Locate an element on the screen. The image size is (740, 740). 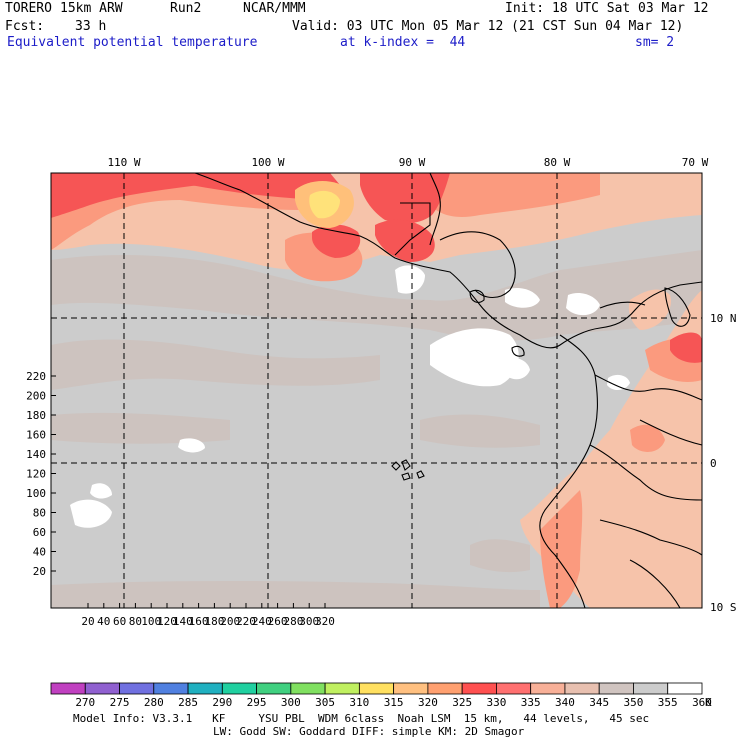
y-tick-label: 60 is located at coordinates (39, 532).